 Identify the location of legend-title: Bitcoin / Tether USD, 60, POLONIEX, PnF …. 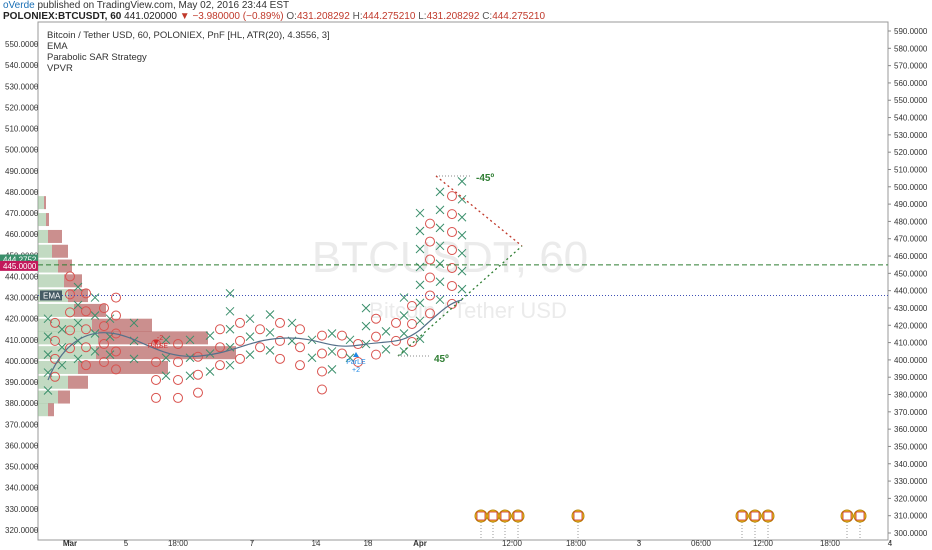
(188, 35).